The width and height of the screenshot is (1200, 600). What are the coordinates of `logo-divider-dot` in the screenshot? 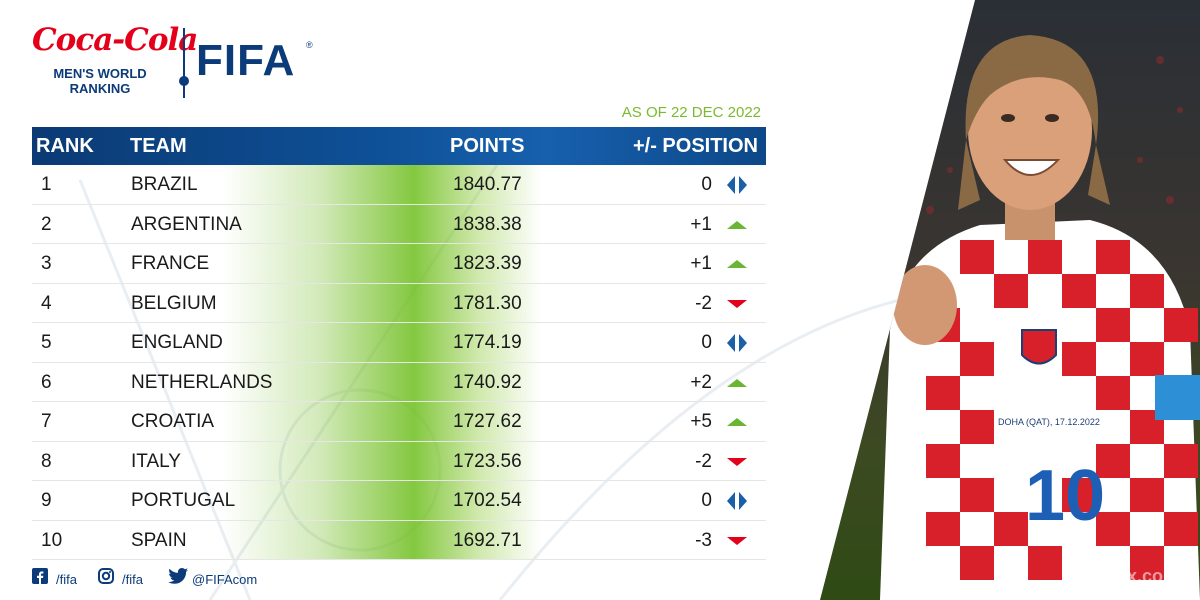 It's located at (184, 81).